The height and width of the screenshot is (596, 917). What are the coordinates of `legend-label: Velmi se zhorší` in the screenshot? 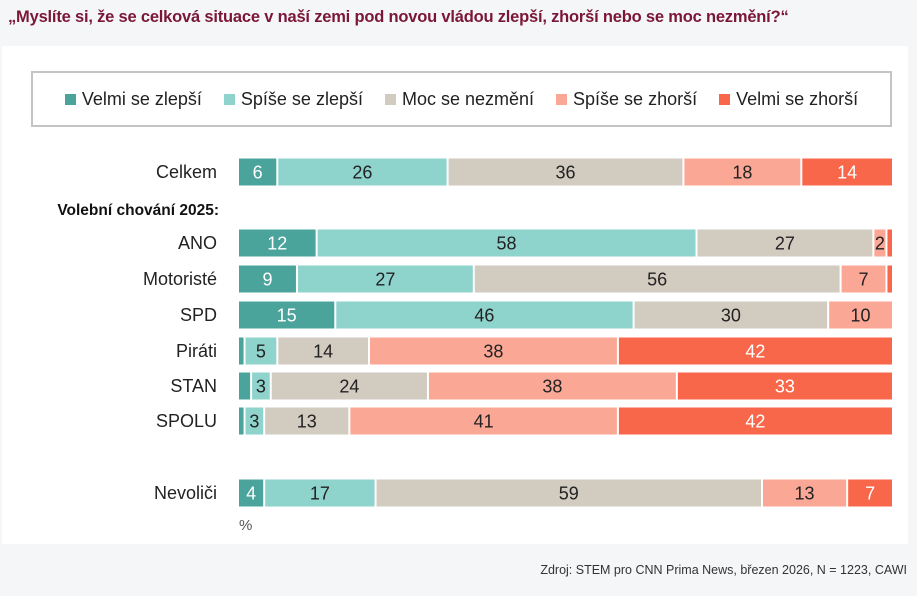 It's located at (797, 98).